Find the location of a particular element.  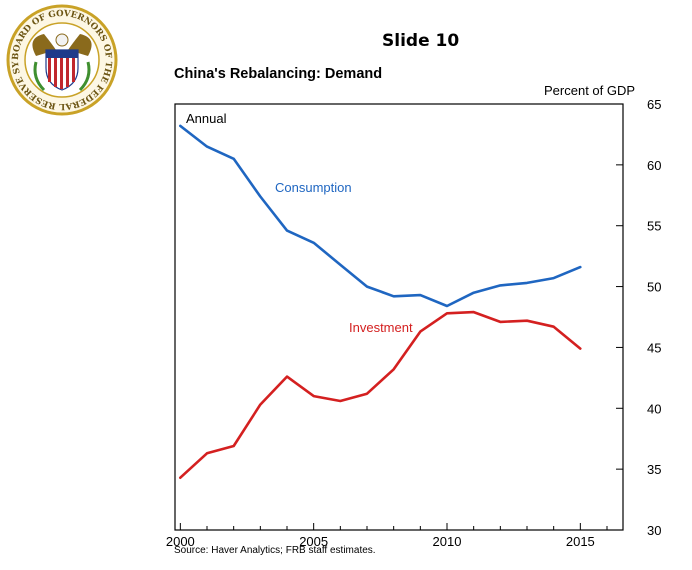

slide-label: Slide 10 is located at coordinates (421, 41).